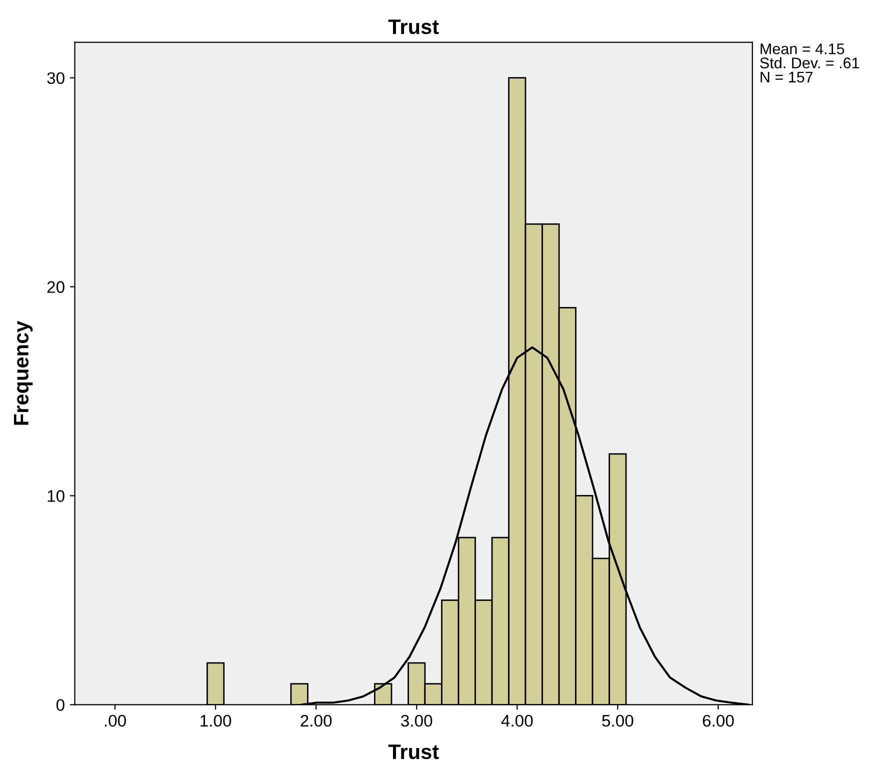 The width and height of the screenshot is (880, 783). What do you see at coordinates (216, 720) in the screenshot?
I see `x-tick-label: 1.00` at bounding box center [216, 720].